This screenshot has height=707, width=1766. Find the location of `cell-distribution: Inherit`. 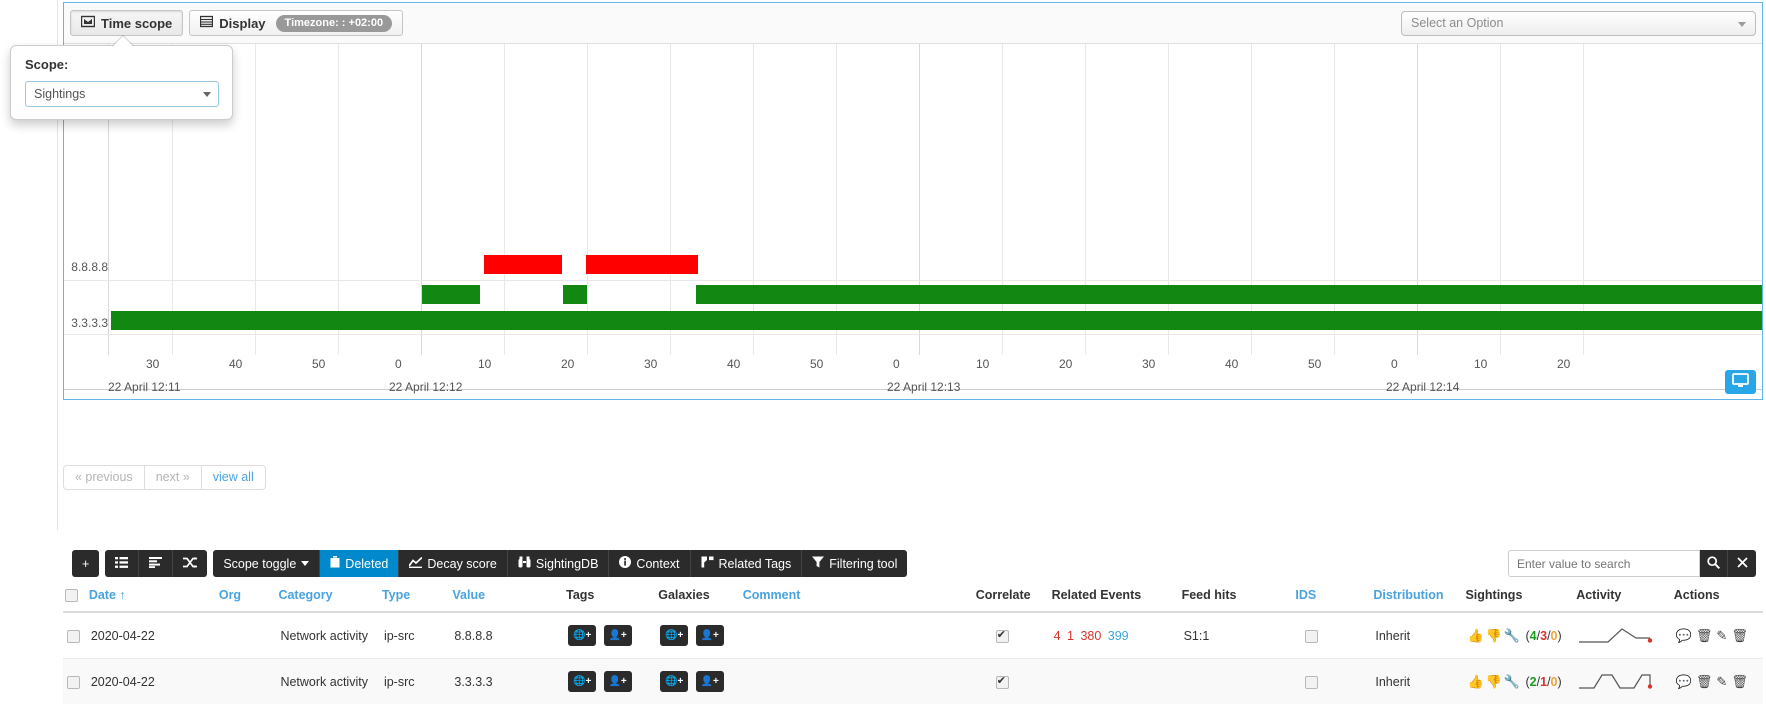

cell-distribution: Inherit is located at coordinates (1417, 681).